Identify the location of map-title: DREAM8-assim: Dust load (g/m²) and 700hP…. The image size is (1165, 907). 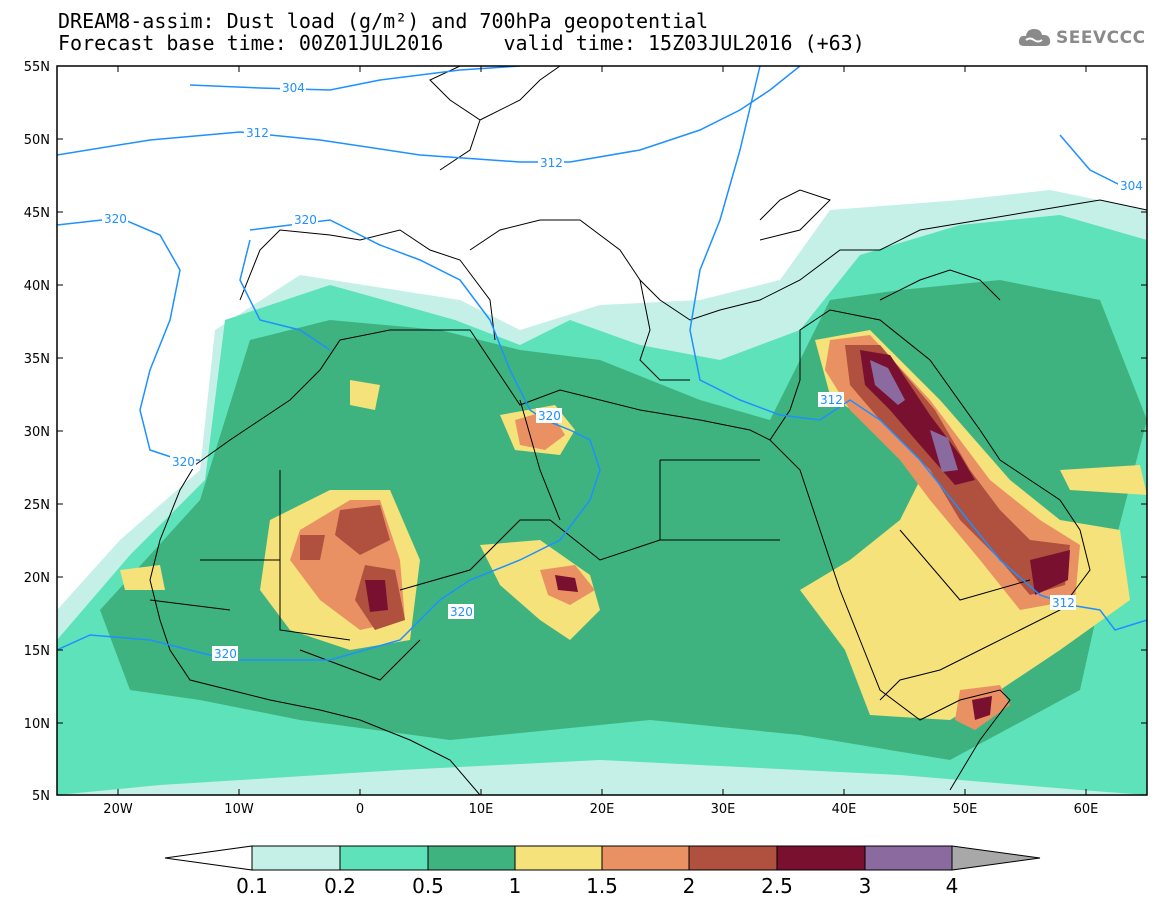
(383, 21).